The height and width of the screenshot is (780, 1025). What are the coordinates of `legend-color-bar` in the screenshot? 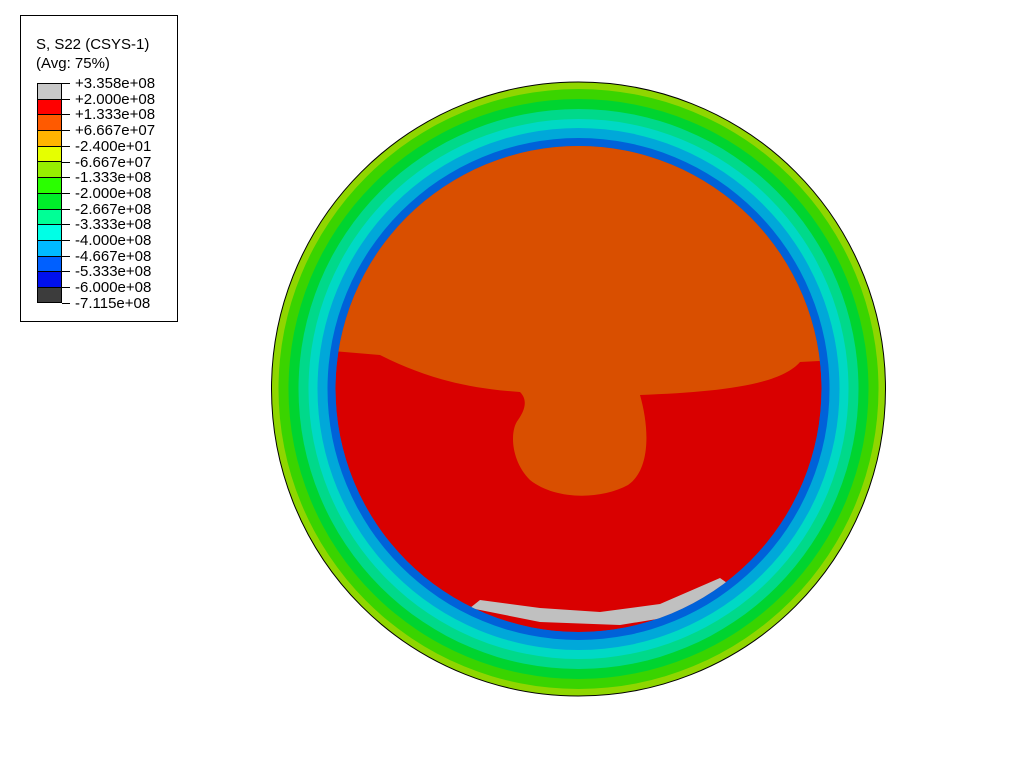 It's located at (49, 193).